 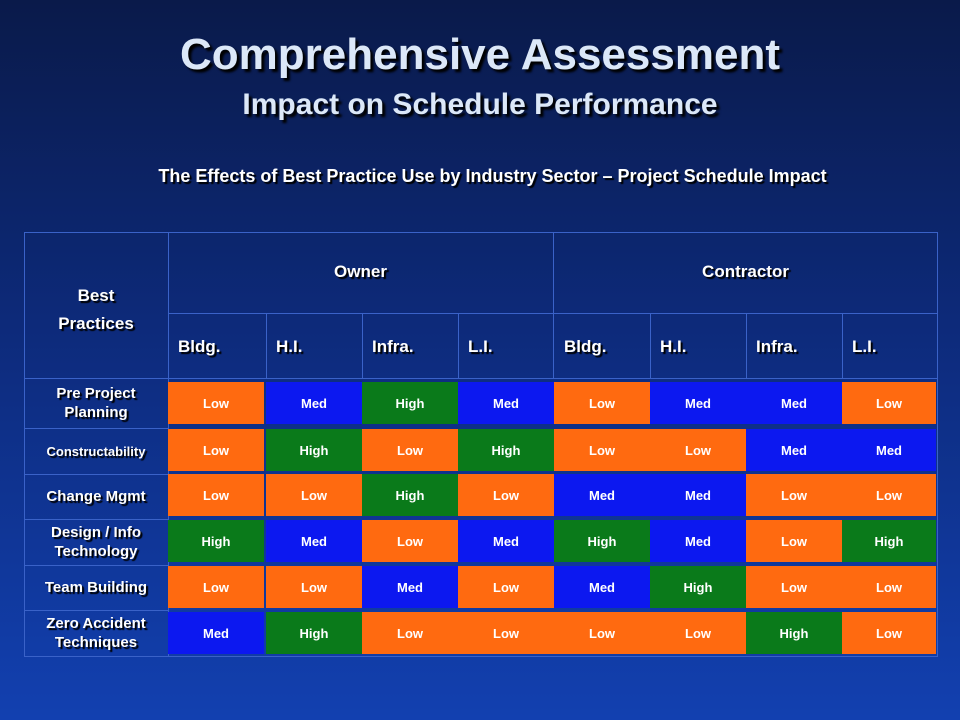 What do you see at coordinates (937, 444) in the screenshot?
I see `grid-line-right` at bounding box center [937, 444].